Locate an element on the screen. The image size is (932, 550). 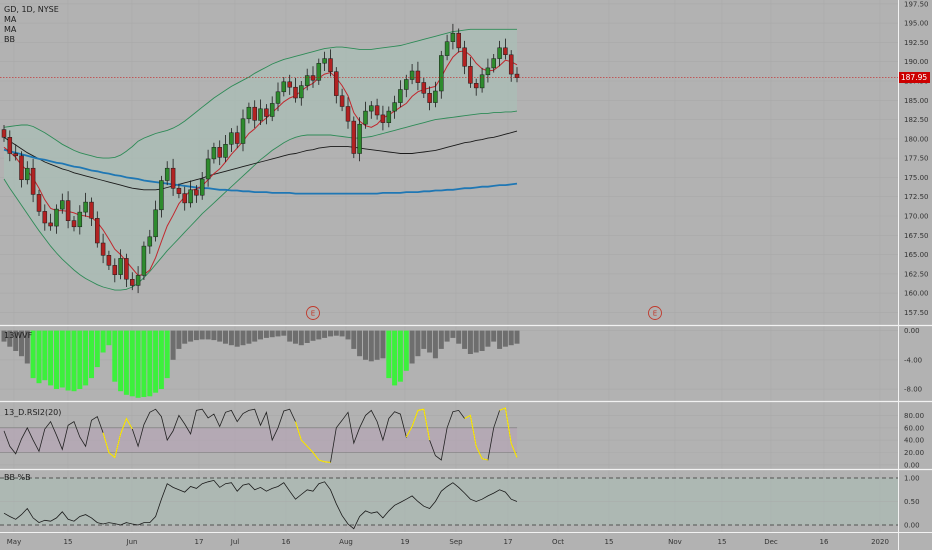
bb-pane-label: BB %B is located at coordinates (17, 477).